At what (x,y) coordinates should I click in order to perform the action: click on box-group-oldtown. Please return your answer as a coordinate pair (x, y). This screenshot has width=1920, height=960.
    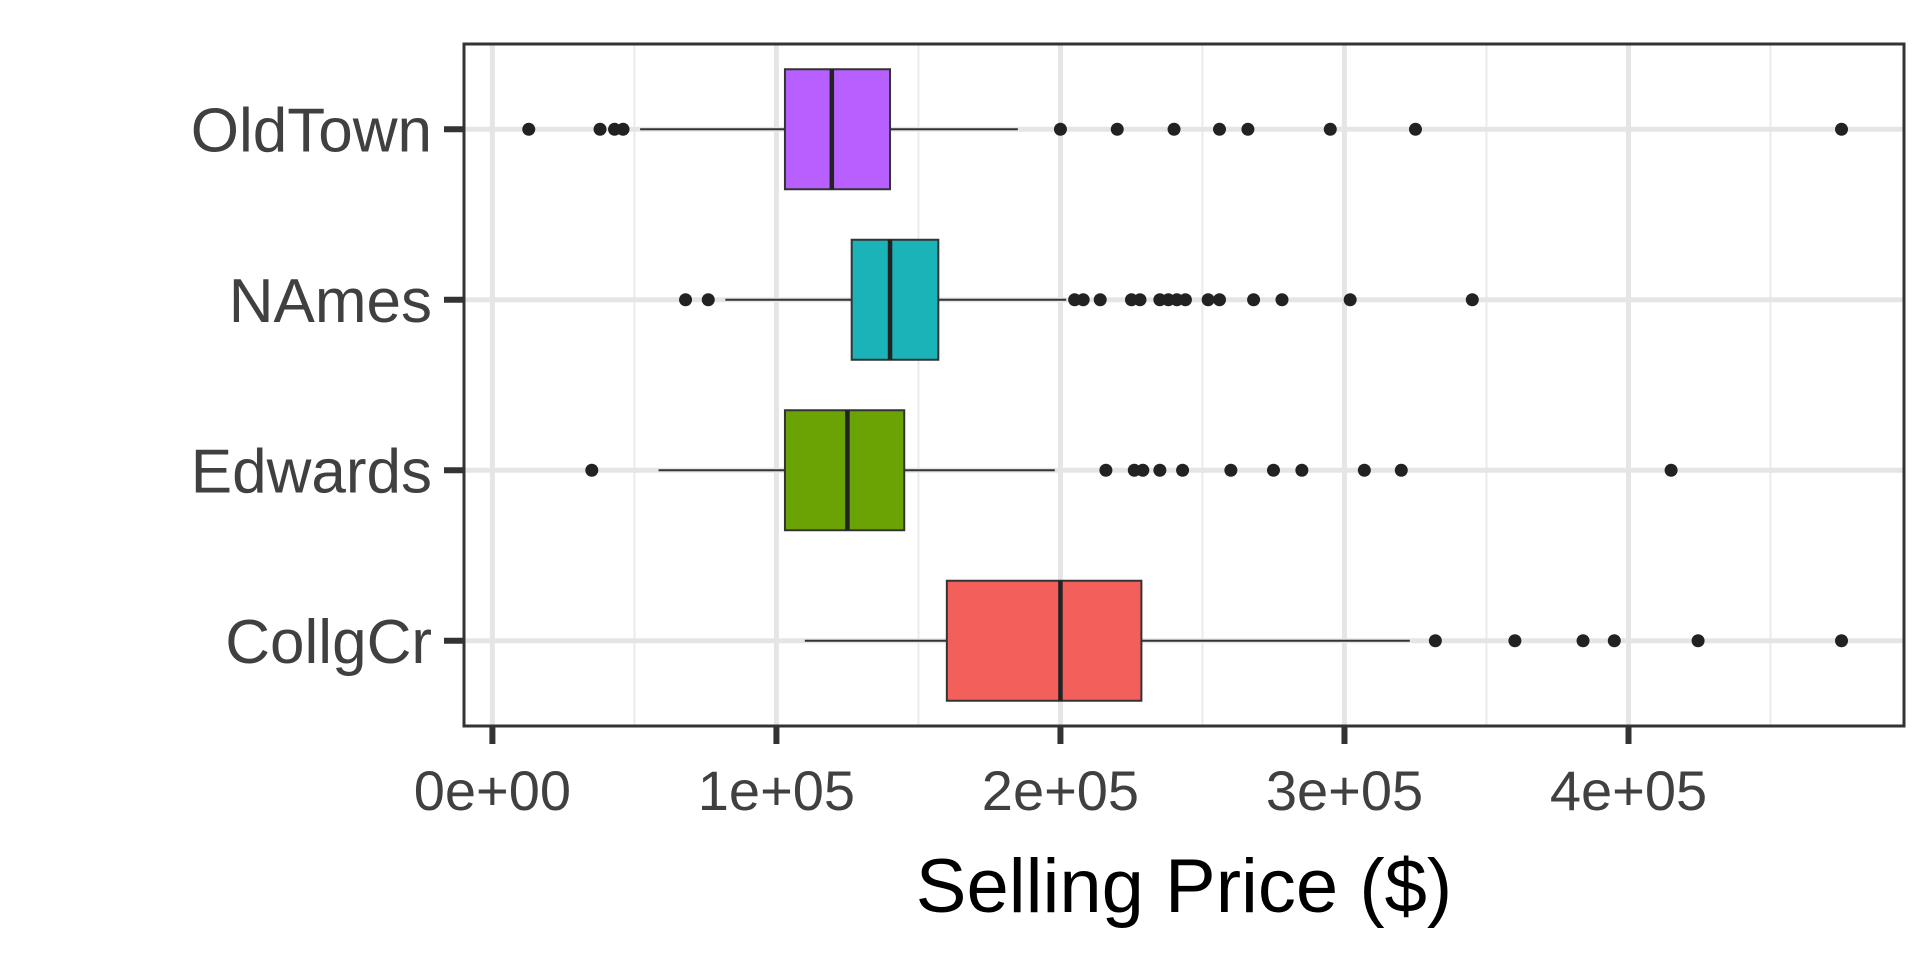
    Looking at the image, I should click on (1185, 129).